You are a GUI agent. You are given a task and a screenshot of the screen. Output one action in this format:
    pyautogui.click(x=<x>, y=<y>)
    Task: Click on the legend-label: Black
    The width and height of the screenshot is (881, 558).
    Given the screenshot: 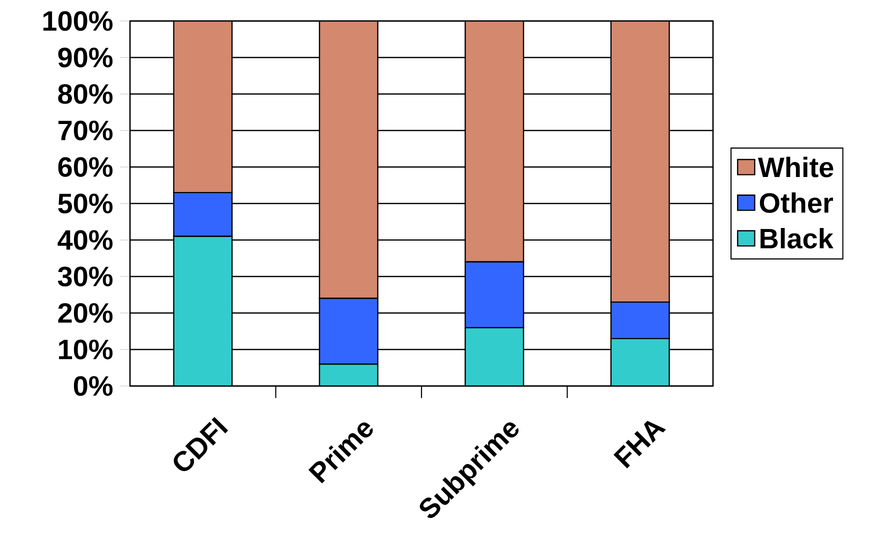 What is the action you would take?
    pyautogui.click(x=797, y=238)
    